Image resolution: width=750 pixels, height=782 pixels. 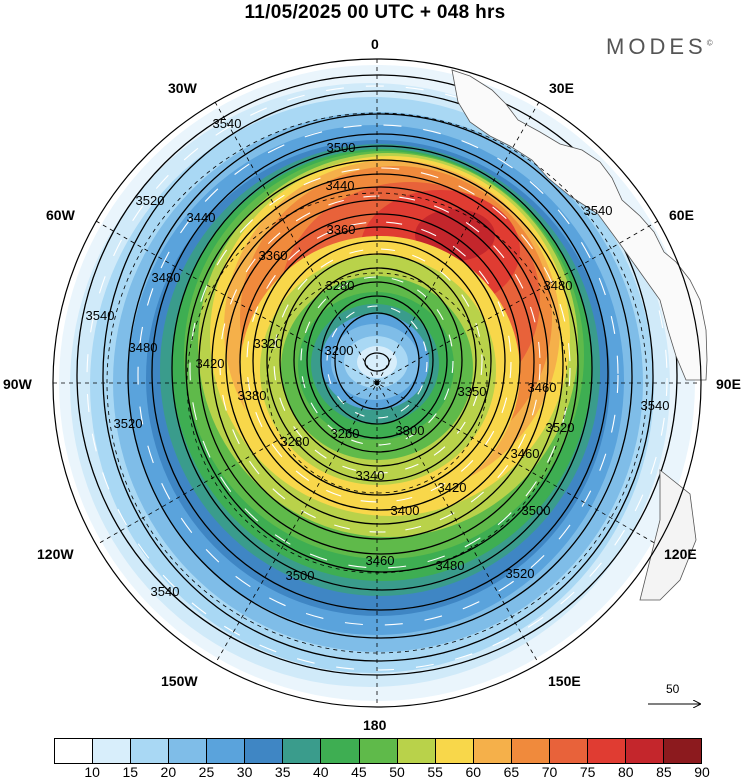 I want to click on reference-vector-label: 50, so click(x=673, y=689).